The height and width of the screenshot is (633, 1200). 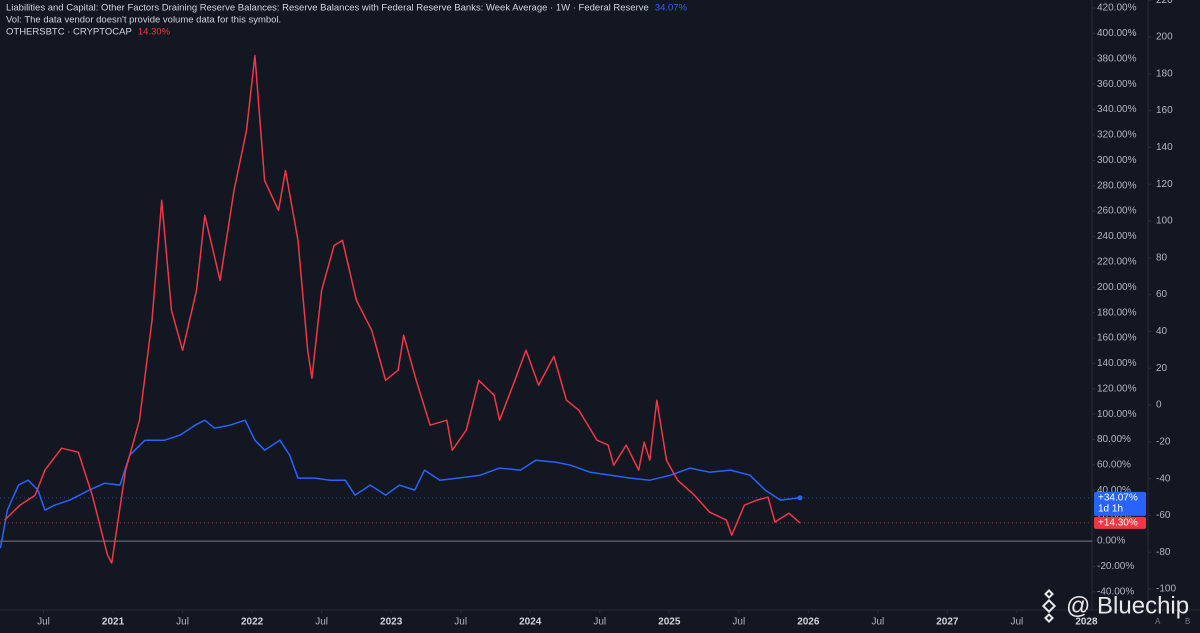 I want to click on y2-tick-label: 200, so click(x=1164, y=37).